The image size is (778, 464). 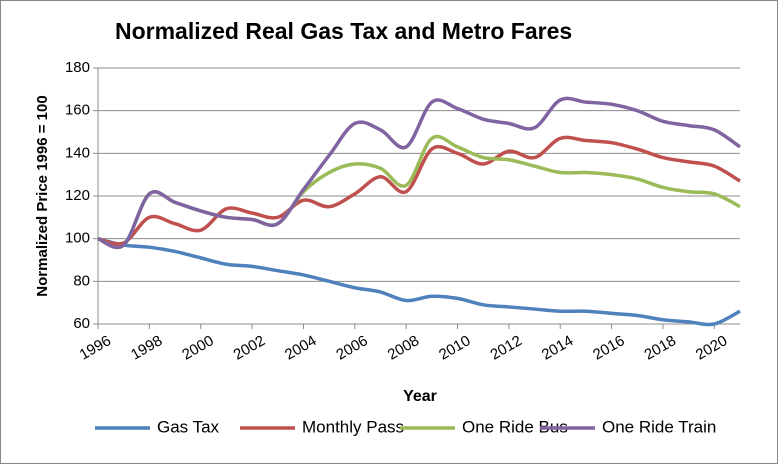 What do you see at coordinates (77, 238) in the screenshot?
I see `y-tick-label: 100` at bounding box center [77, 238].